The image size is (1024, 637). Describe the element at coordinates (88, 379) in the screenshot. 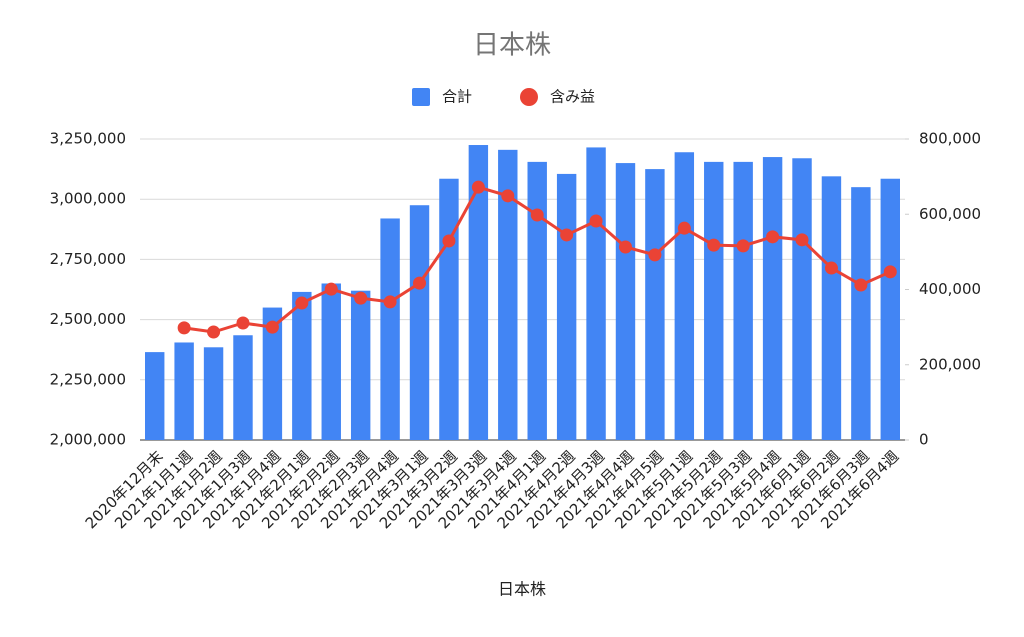

I see `y-tick-label: 2,250,000` at that location.